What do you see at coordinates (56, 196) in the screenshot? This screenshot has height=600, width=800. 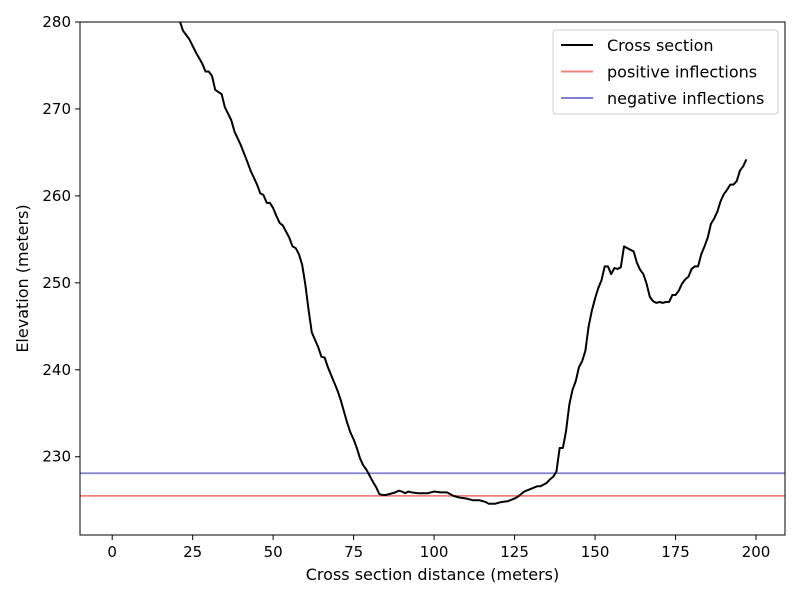 I see `y-tick-label: 260` at bounding box center [56, 196].